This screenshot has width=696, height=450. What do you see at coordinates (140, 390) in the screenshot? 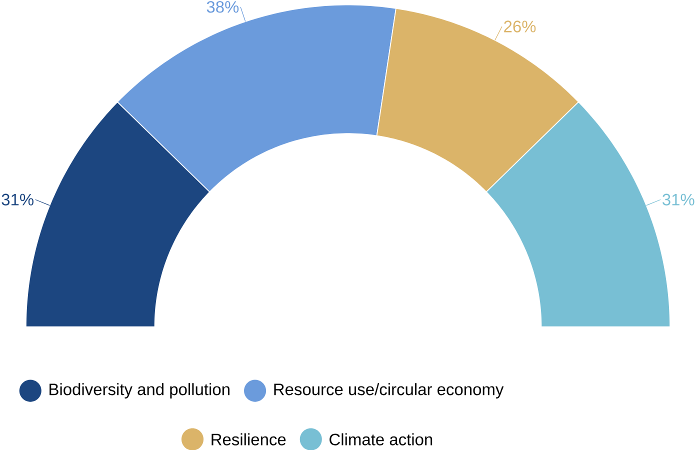
I see `legend-label: Biodiversity and pollution` at bounding box center [140, 390].